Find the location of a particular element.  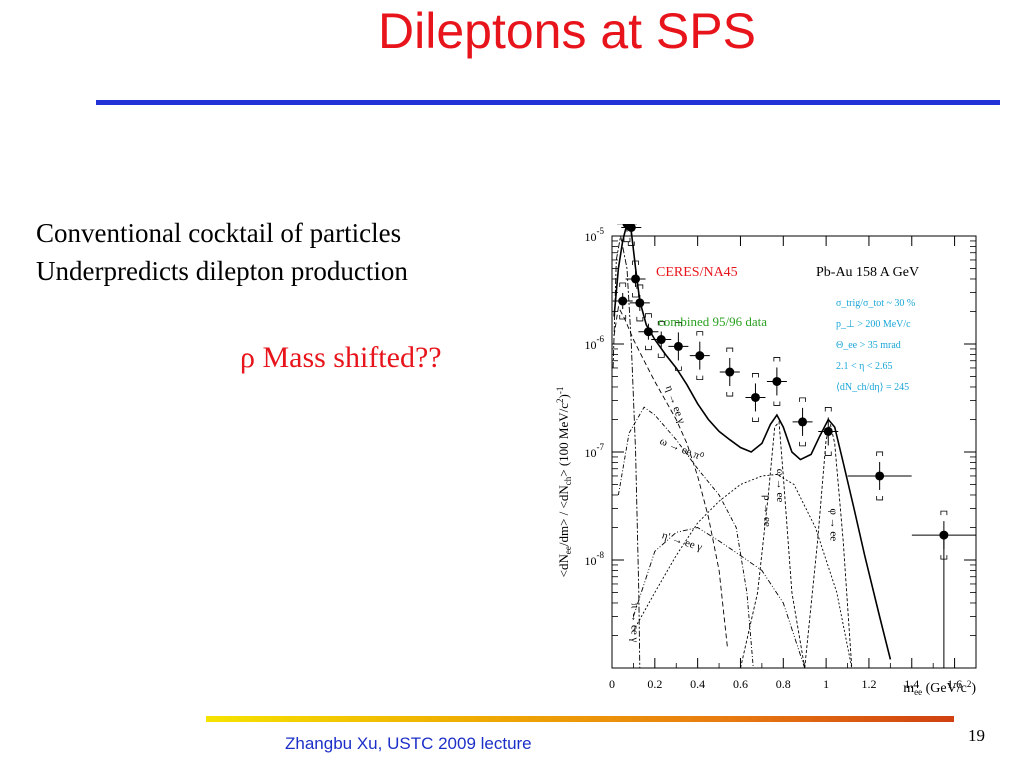

footer-gradient-bar is located at coordinates (580, 719).